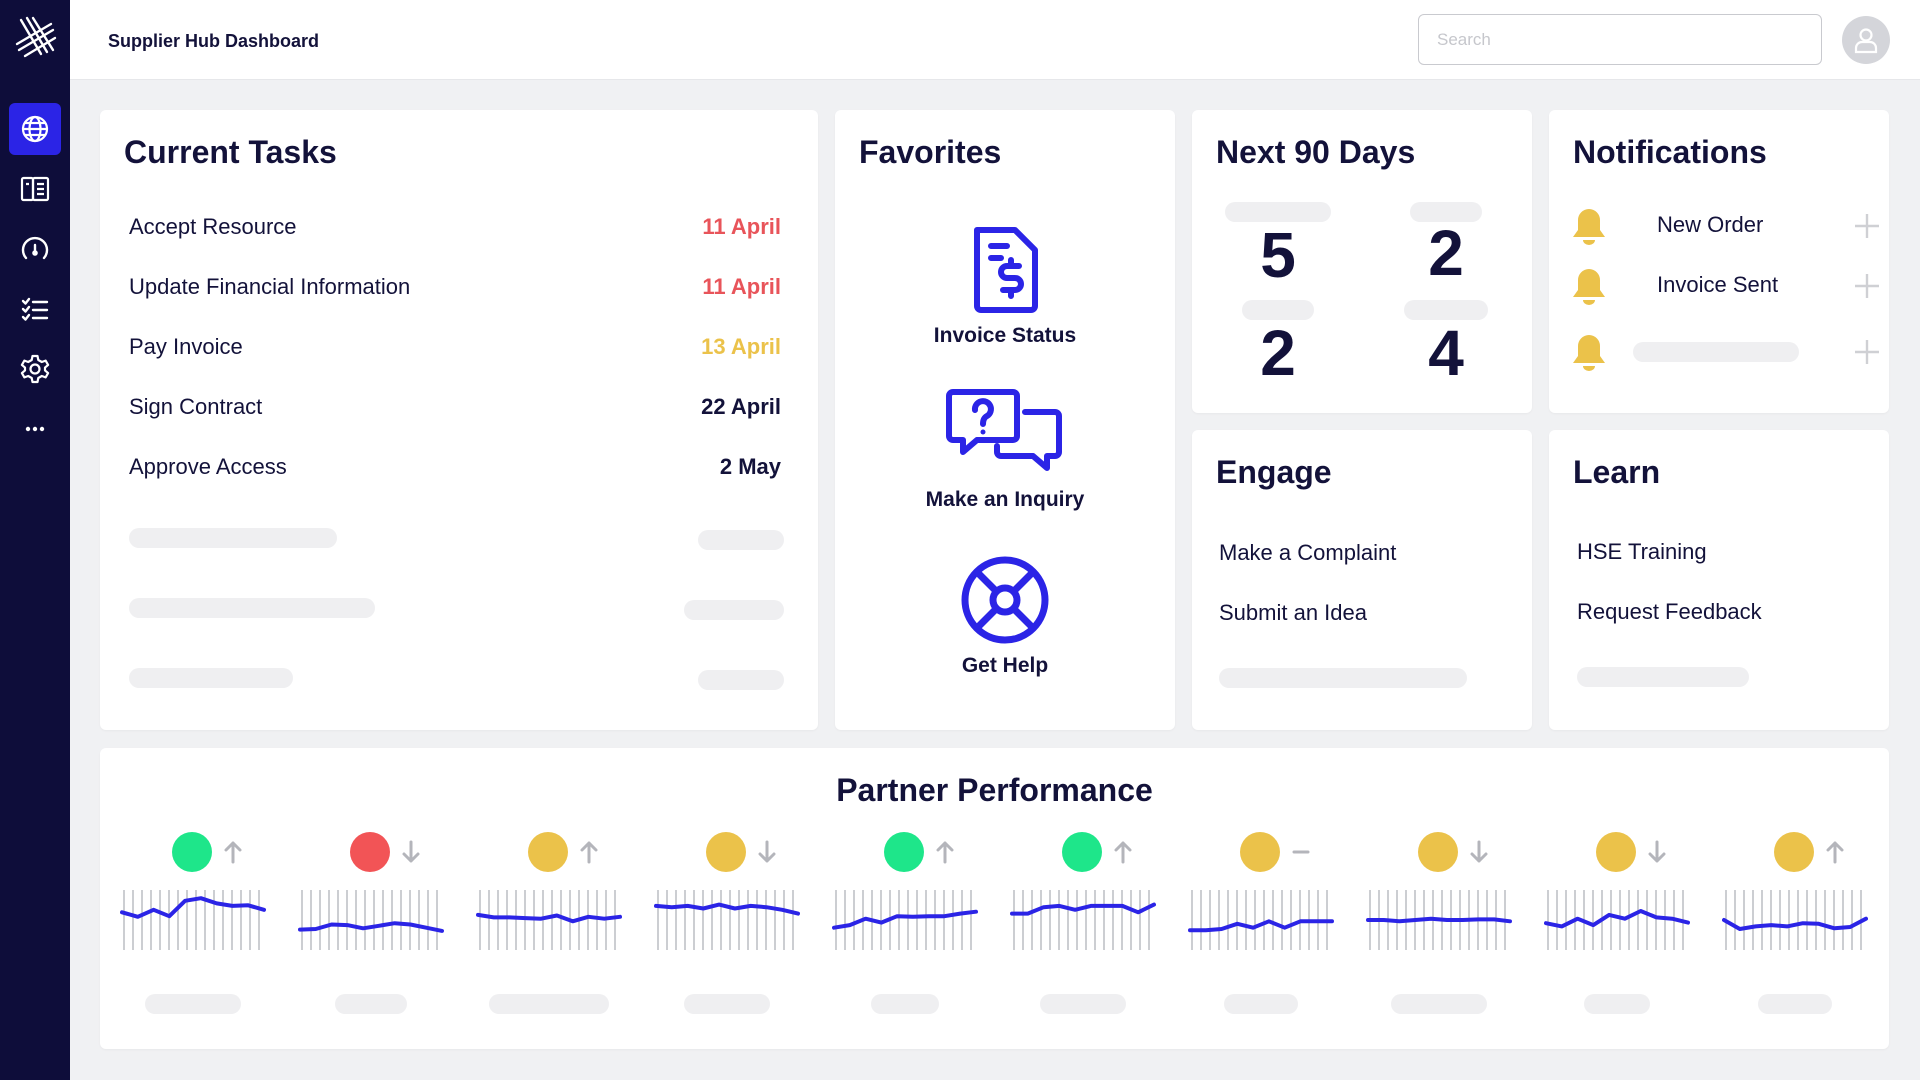 Image resolution: width=1920 pixels, height=1080 pixels. Describe the element at coordinates (1005, 665) in the screenshot. I see `favorite-label: Get Help` at that location.